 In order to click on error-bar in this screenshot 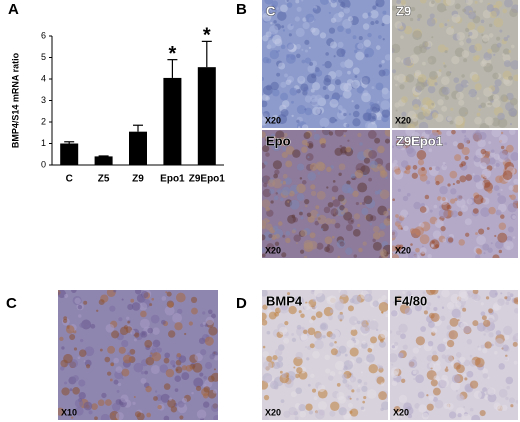, I will do `click(172, 68)`.